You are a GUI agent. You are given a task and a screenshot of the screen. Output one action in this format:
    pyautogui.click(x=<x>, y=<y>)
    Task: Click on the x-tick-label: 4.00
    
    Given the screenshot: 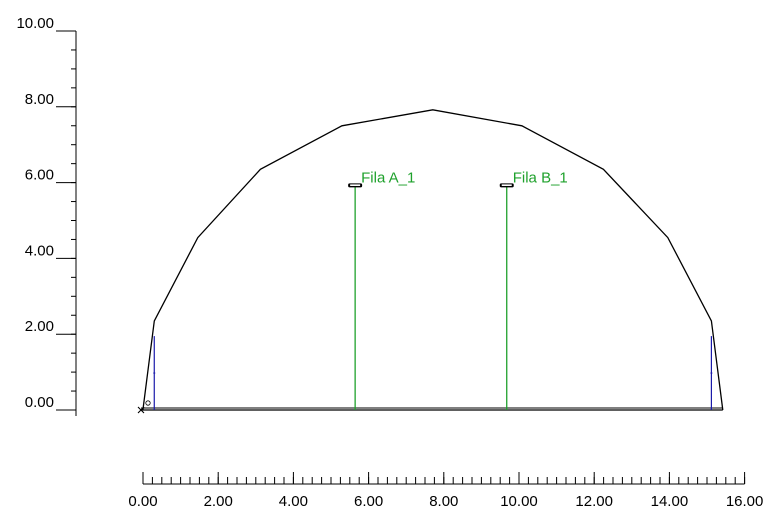 What is the action you would take?
    pyautogui.click(x=293, y=501)
    